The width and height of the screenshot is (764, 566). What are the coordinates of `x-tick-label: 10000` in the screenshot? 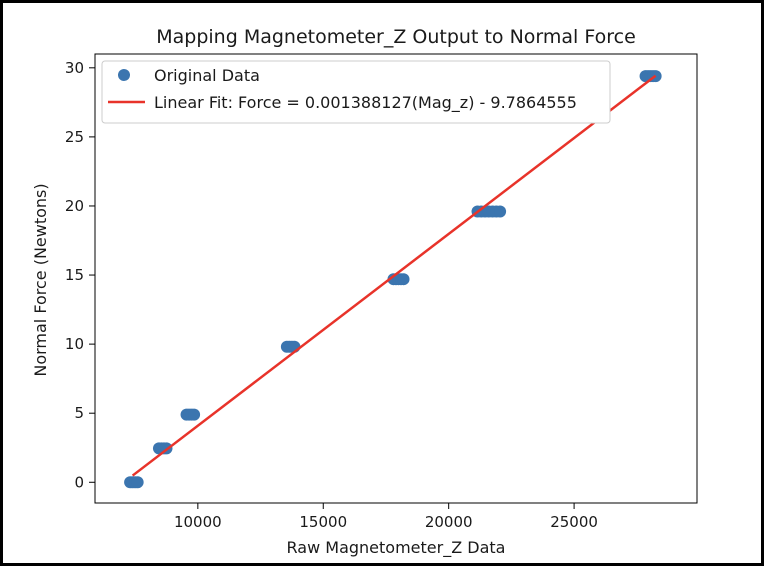 It's located at (198, 522).